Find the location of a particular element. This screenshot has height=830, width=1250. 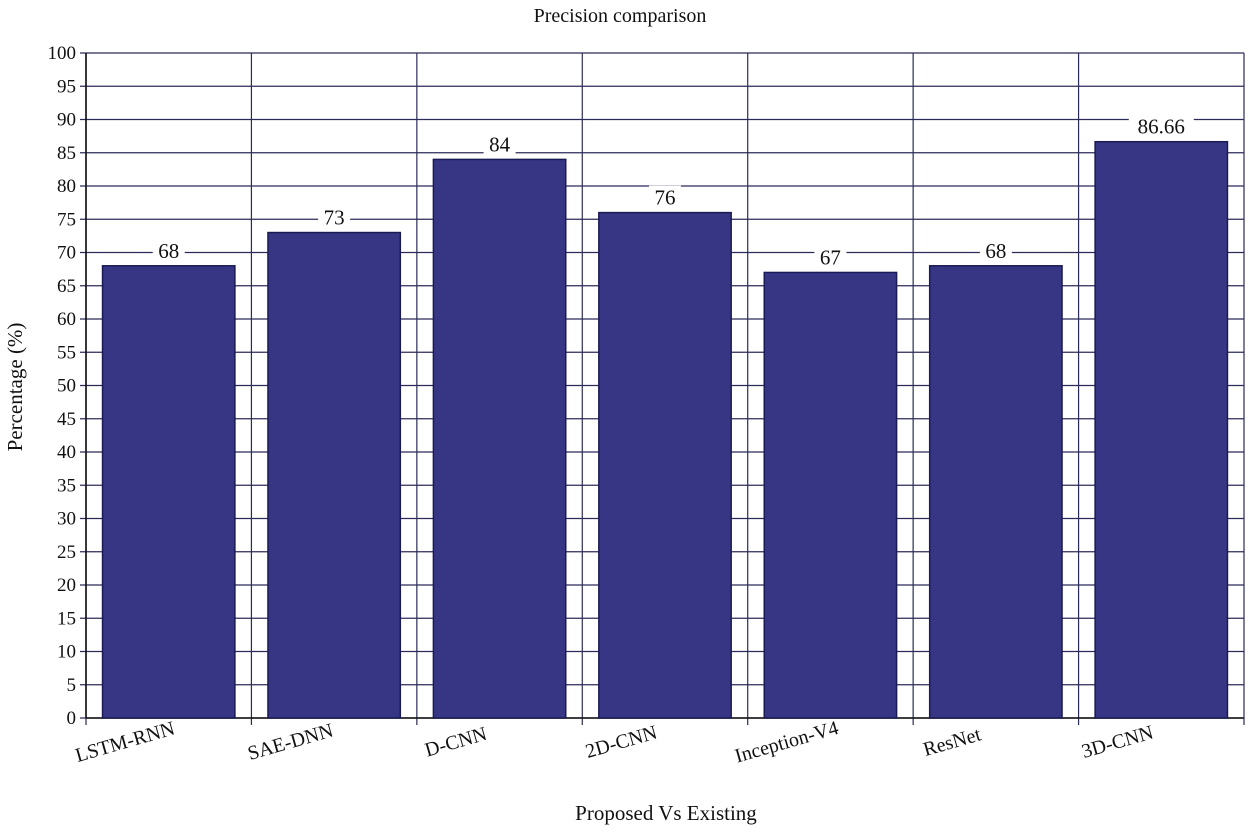

data-label-d-cnn: 84 is located at coordinates (500, 144).